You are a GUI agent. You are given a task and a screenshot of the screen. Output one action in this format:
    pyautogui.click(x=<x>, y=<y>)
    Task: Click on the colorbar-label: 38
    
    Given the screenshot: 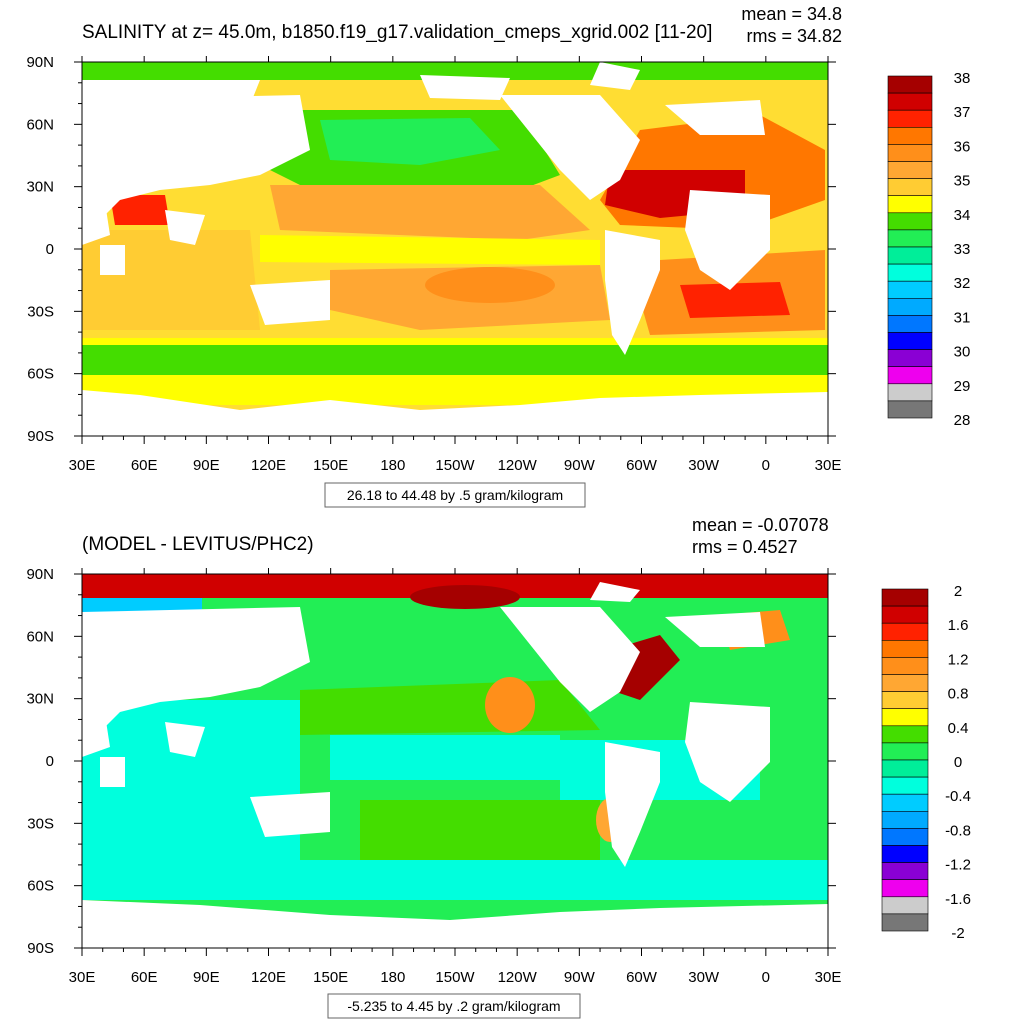 What is the action you would take?
    pyautogui.click(x=962, y=78)
    